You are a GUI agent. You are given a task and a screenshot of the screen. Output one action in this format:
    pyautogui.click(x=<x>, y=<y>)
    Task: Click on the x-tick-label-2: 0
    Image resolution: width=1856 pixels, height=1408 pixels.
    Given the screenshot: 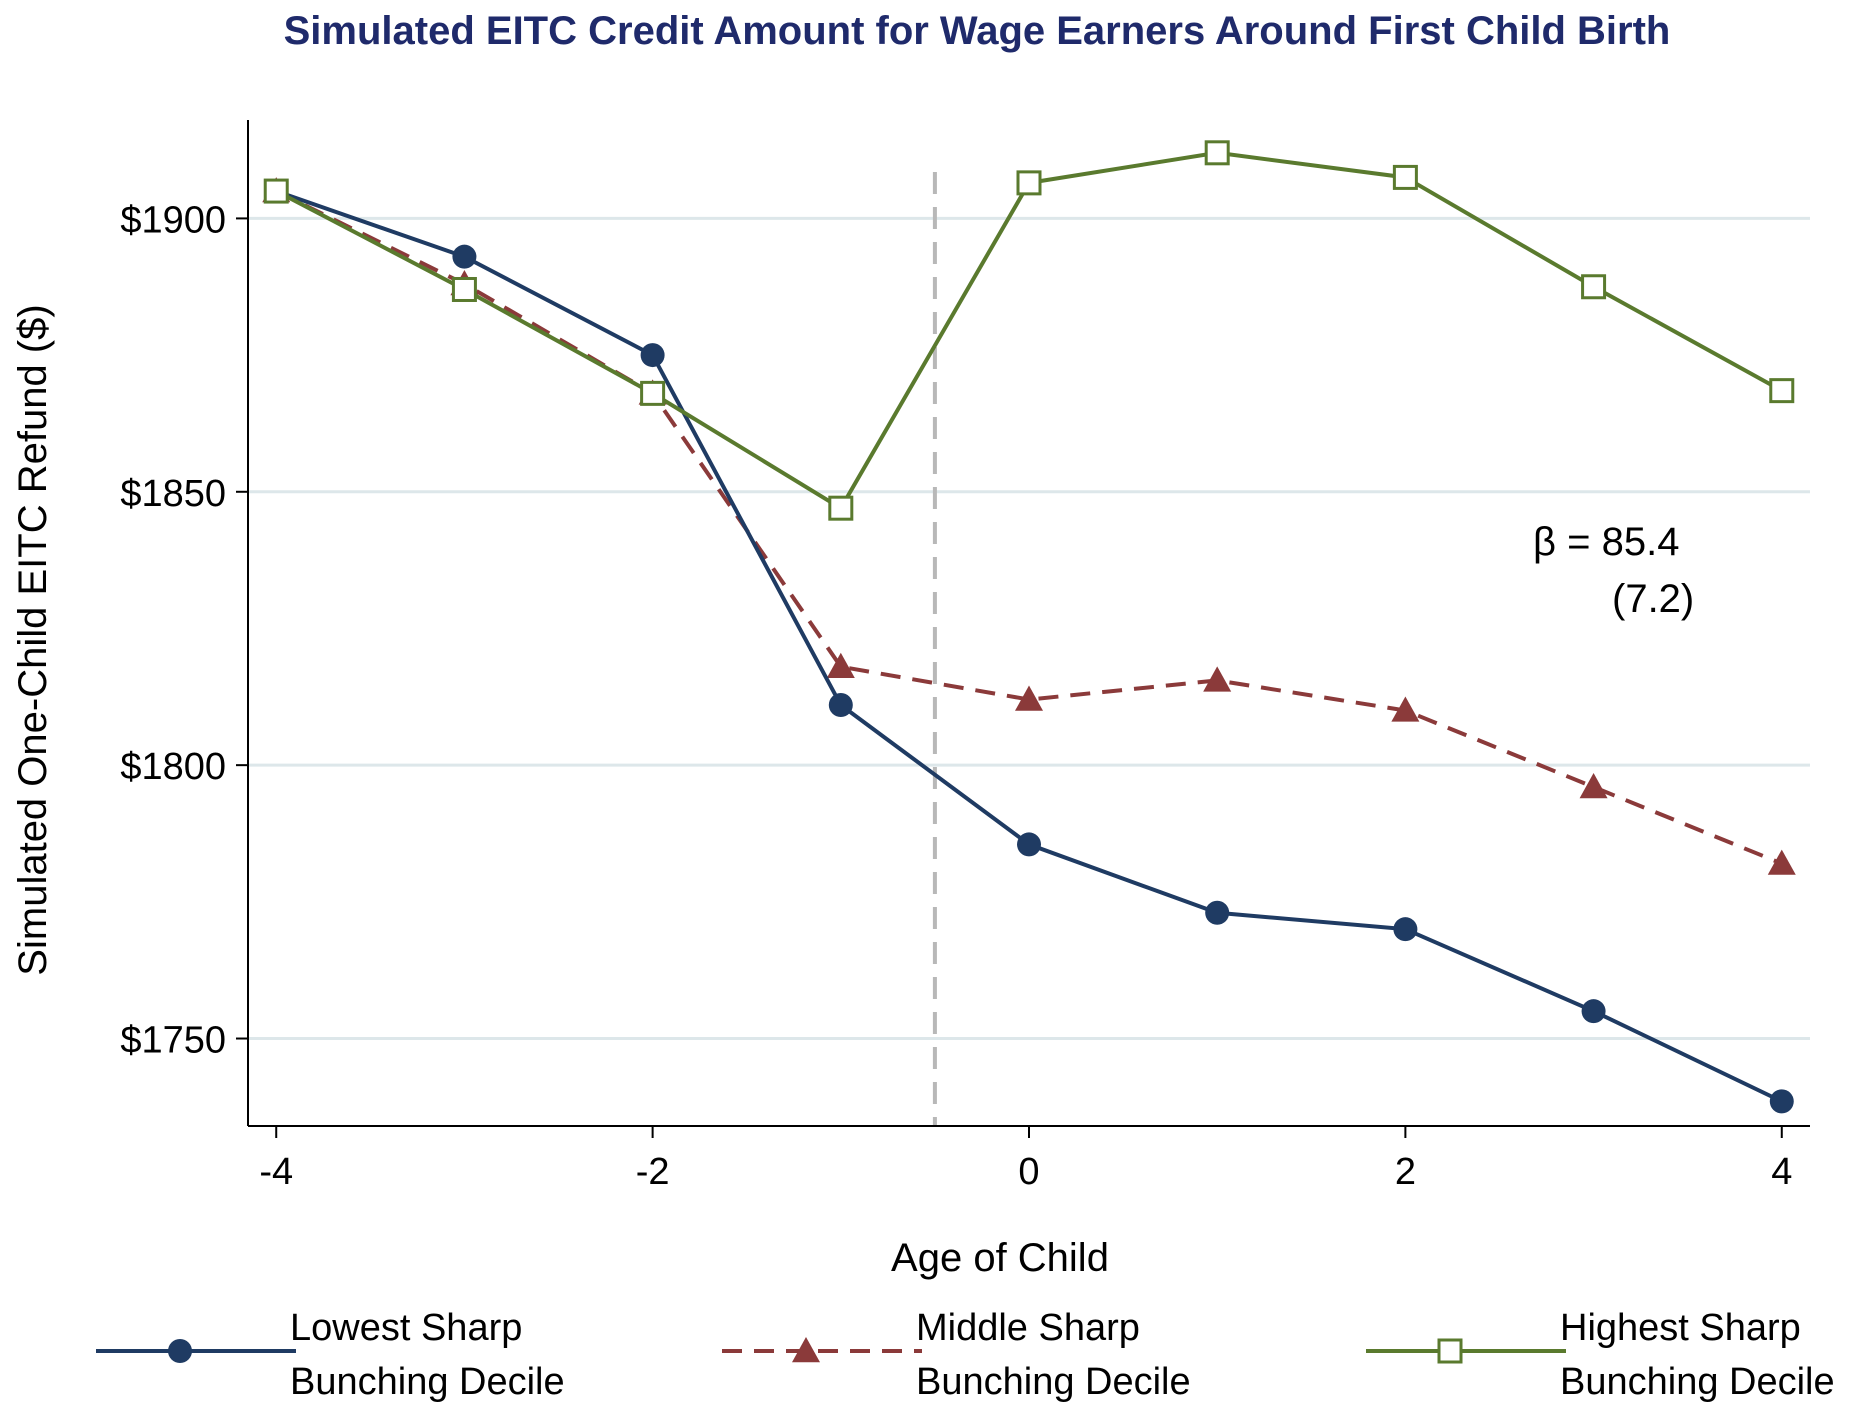 What is the action you would take?
    pyautogui.click(x=1028, y=1172)
    